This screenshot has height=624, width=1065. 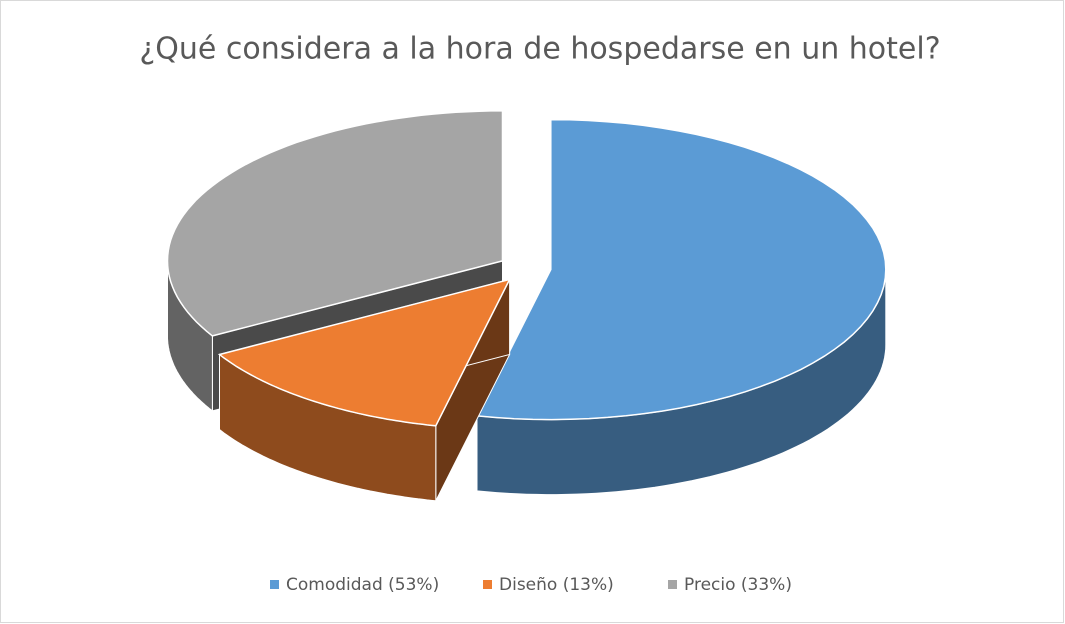 I want to click on legend-label: Comodidad (53%), so click(x=362, y=585).